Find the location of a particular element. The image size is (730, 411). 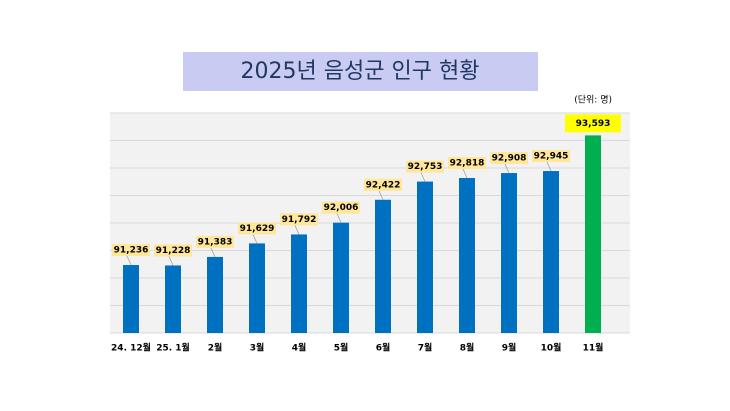

chart-title: 2025년 음성군 인구 현황 is located at coordinates (360, 71).